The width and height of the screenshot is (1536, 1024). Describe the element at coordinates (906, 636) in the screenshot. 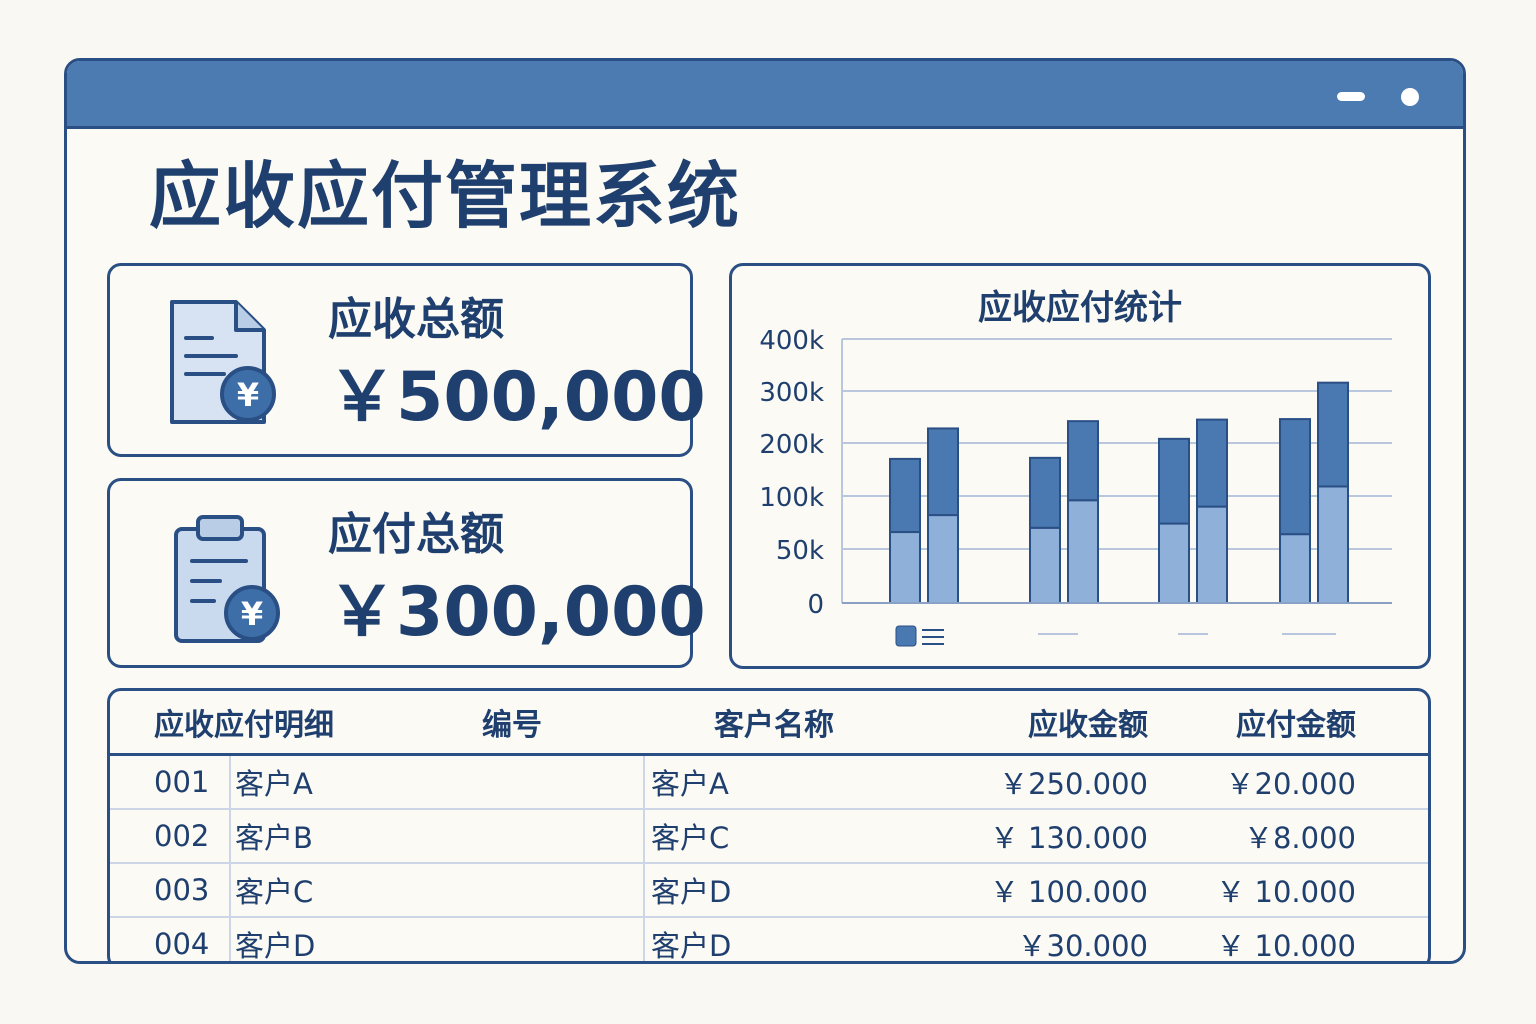

I see `chart-legend-swatch` at that location.